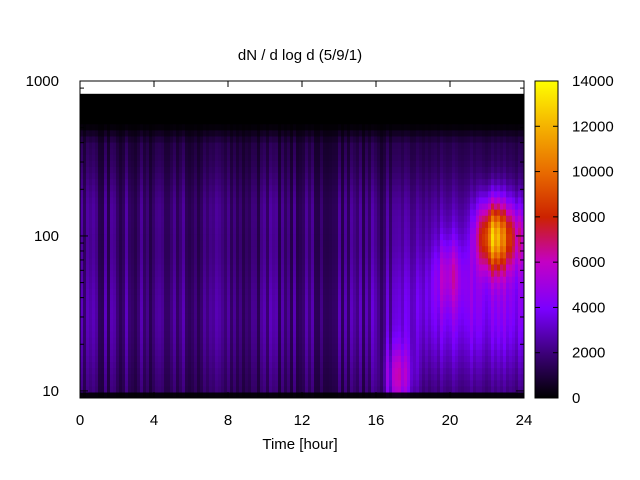  Describe the element at coordinates (300, 55) in the screenshot. I see `chart-title: dN / d log d (5/9/1)` at that location.